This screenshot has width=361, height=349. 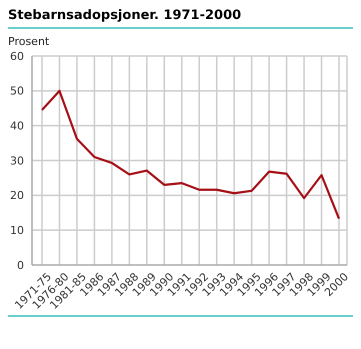 I want to click on y-tick-label: 10, so click(x=17, y=231).